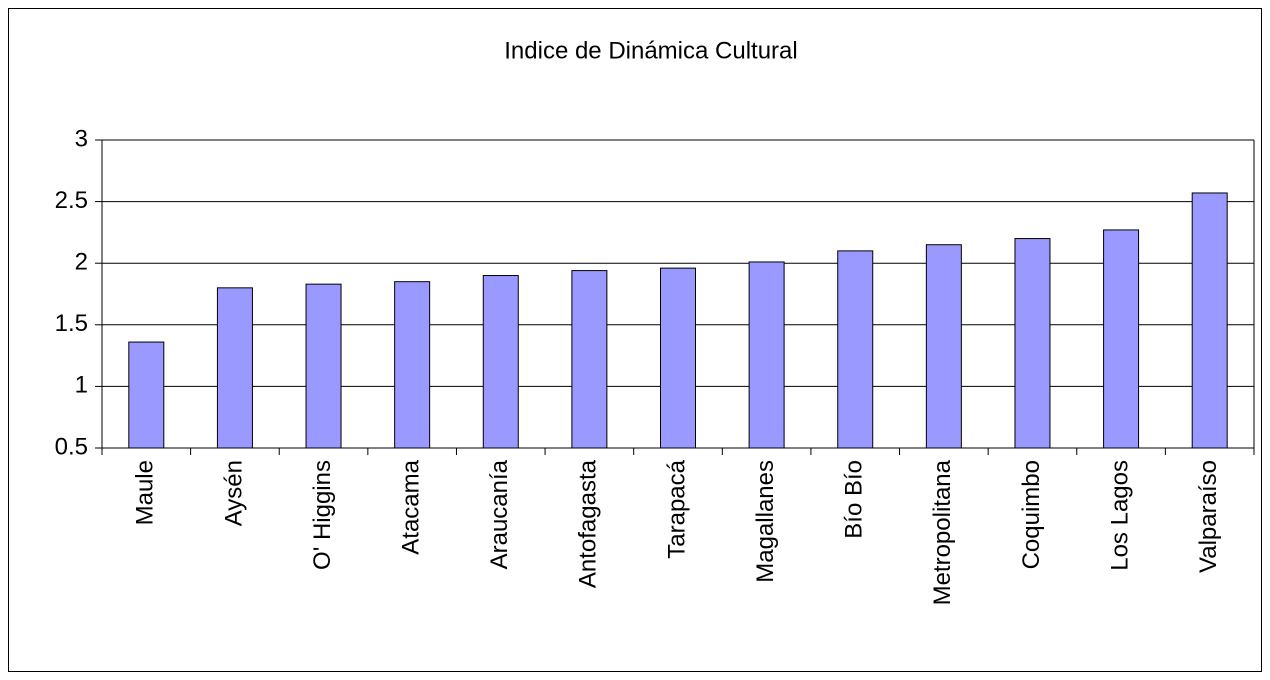 The image size is (1270, 680). I want to click on x-tick-label: Los Lagos, so click(1119, 515).